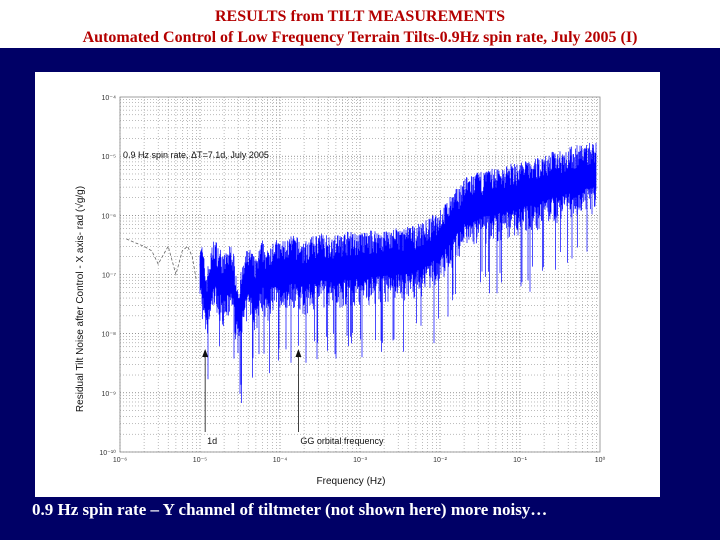  Describe the element at coordinates (109, 335) in the screenshot. I see `y-tick-label: 10⁻⁸` at that location.